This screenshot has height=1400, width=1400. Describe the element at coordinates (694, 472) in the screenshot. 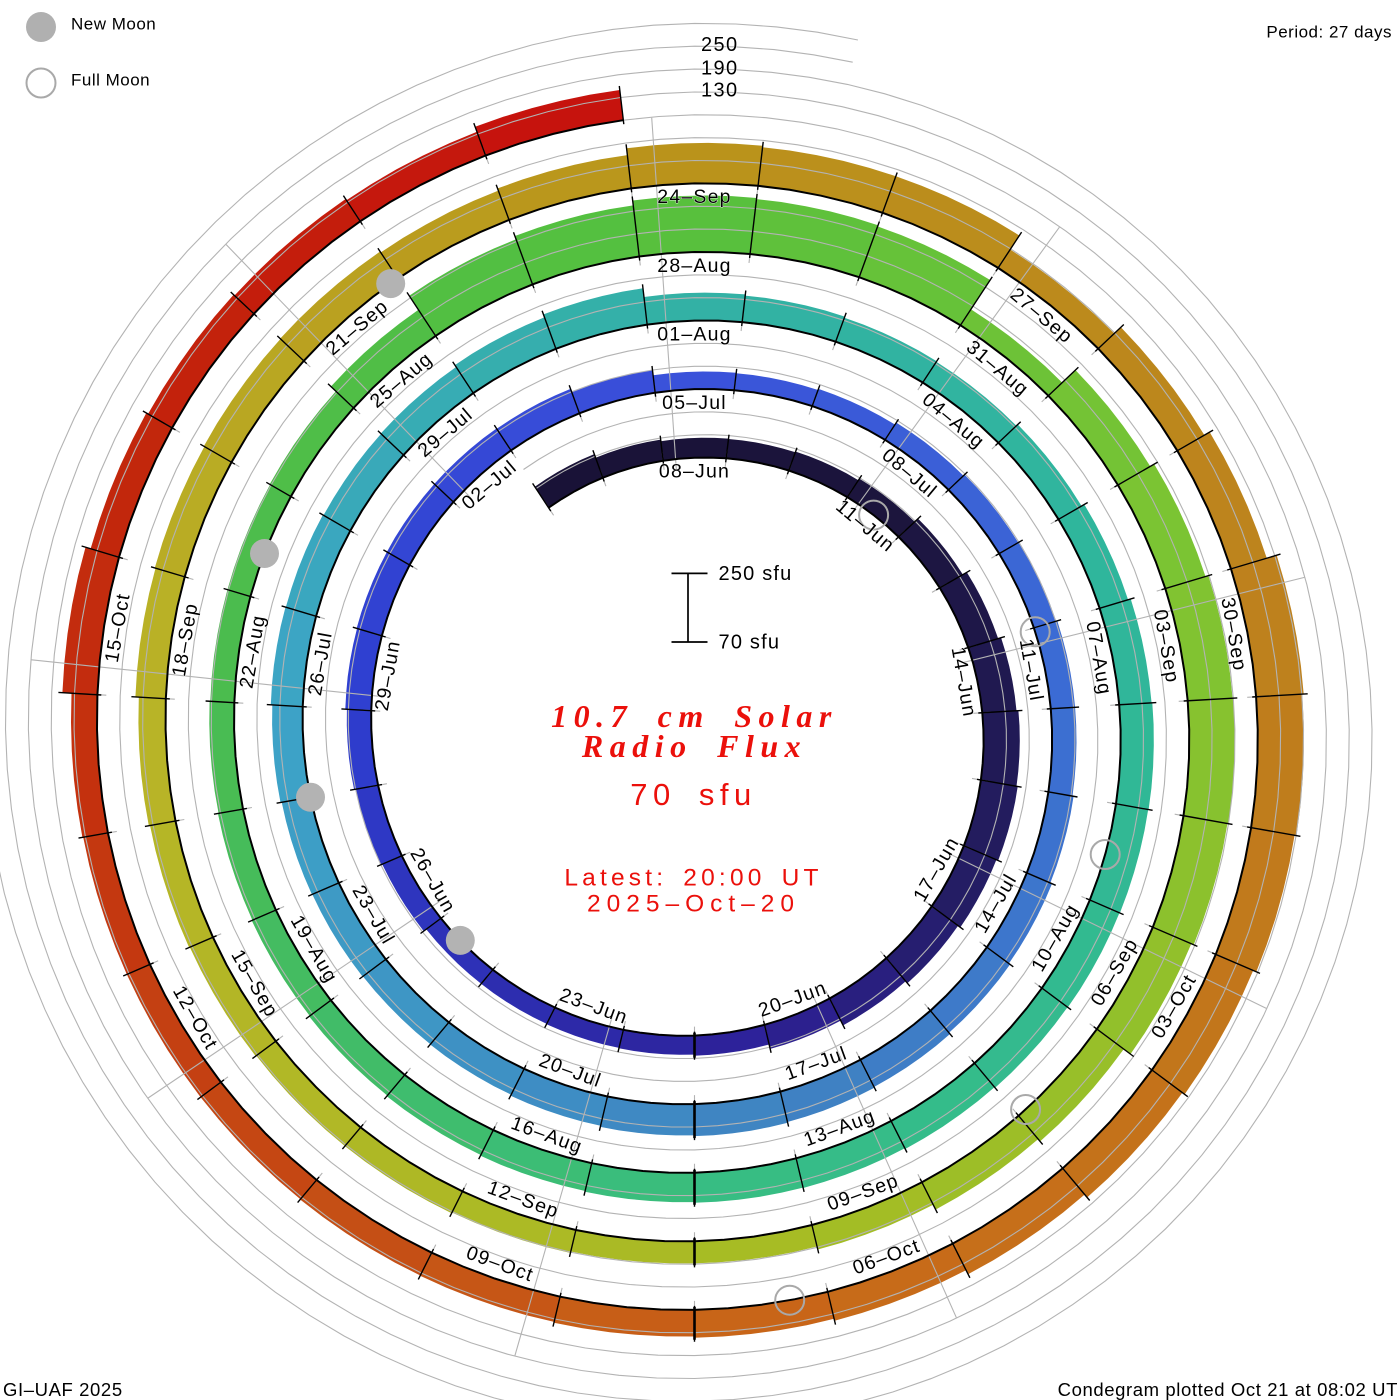

I see `svg-text: 08–Jun` at that location.